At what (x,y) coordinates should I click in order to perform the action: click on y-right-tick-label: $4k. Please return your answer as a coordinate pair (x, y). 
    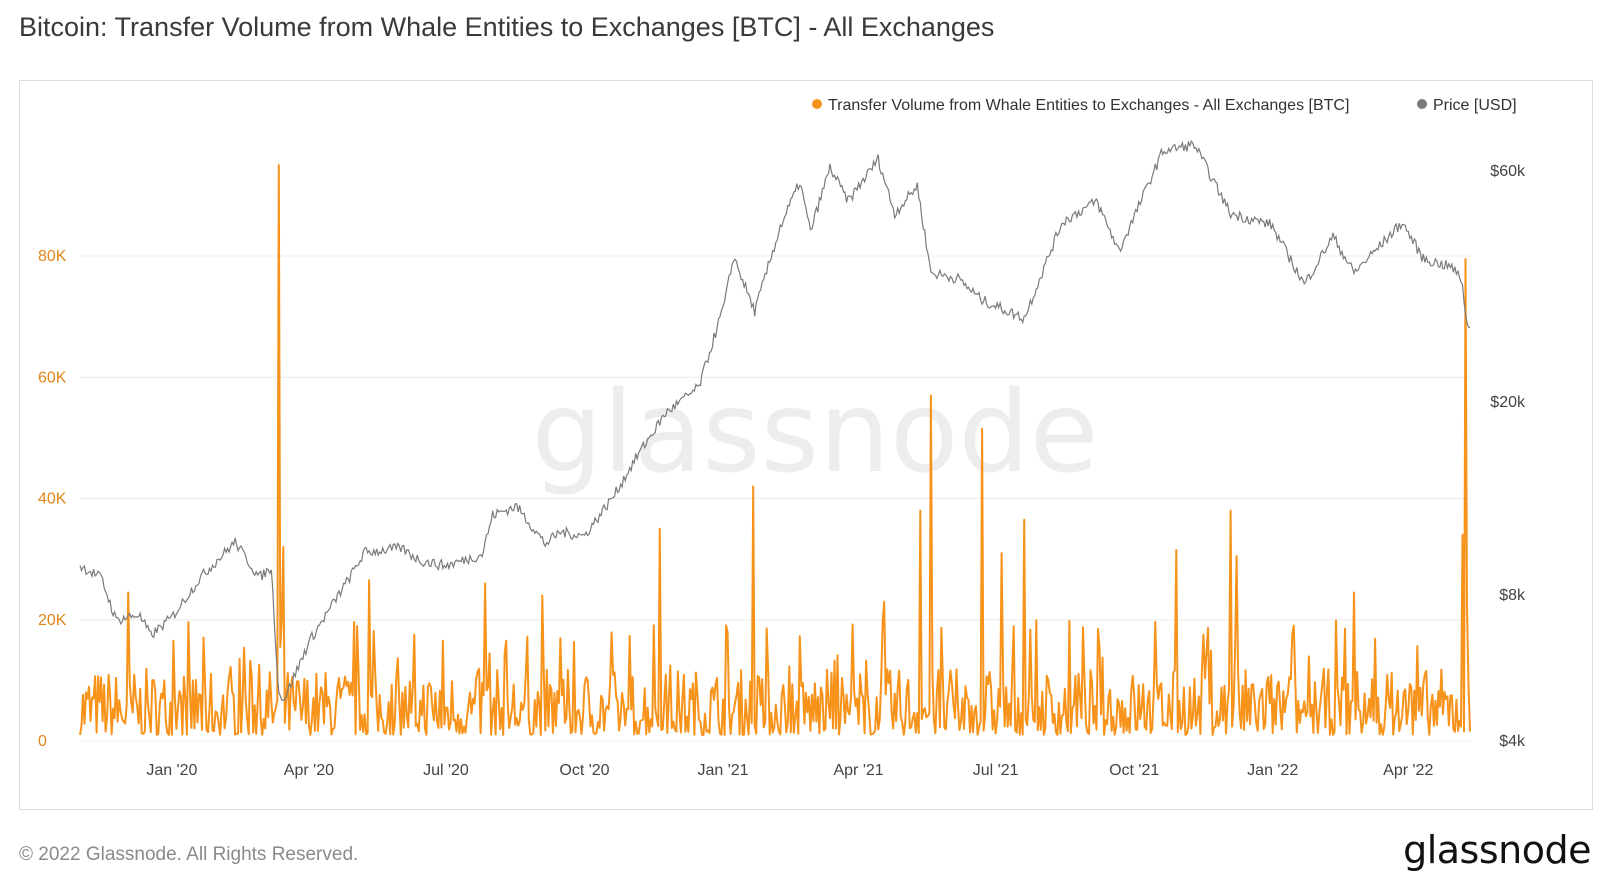
    Looking at the image, I should click on (1512, 741).